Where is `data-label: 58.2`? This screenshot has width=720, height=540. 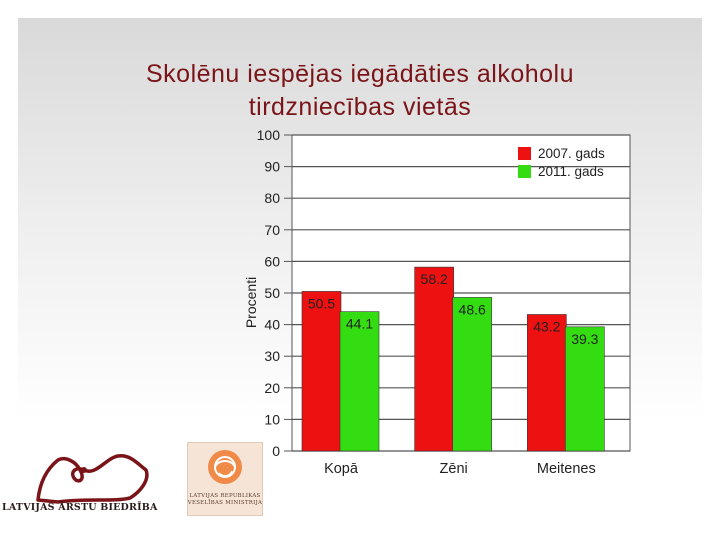
data-label: 58.2 is located at coordinates (434, 279).